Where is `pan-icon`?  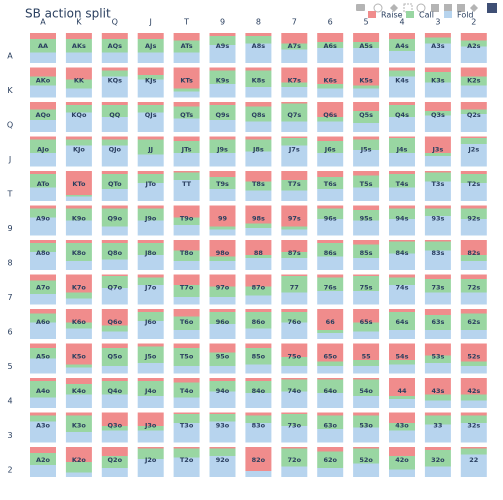
pan-icon is located at coordinates (394, 8).